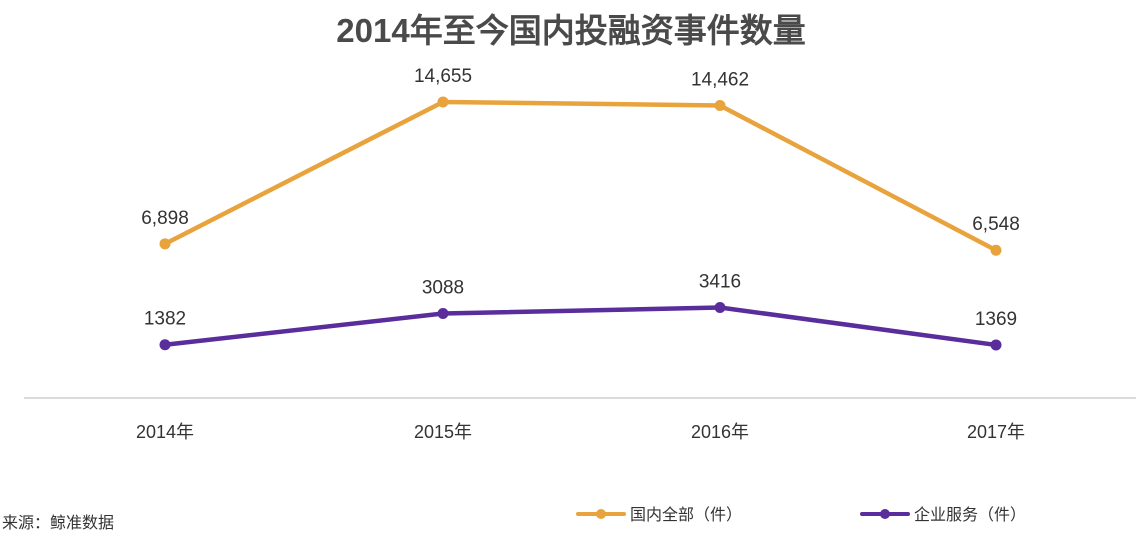 The height and width of the screenshot is (548, 1142). I want to click on data-label-1-1: 3088, so click(443, 288).